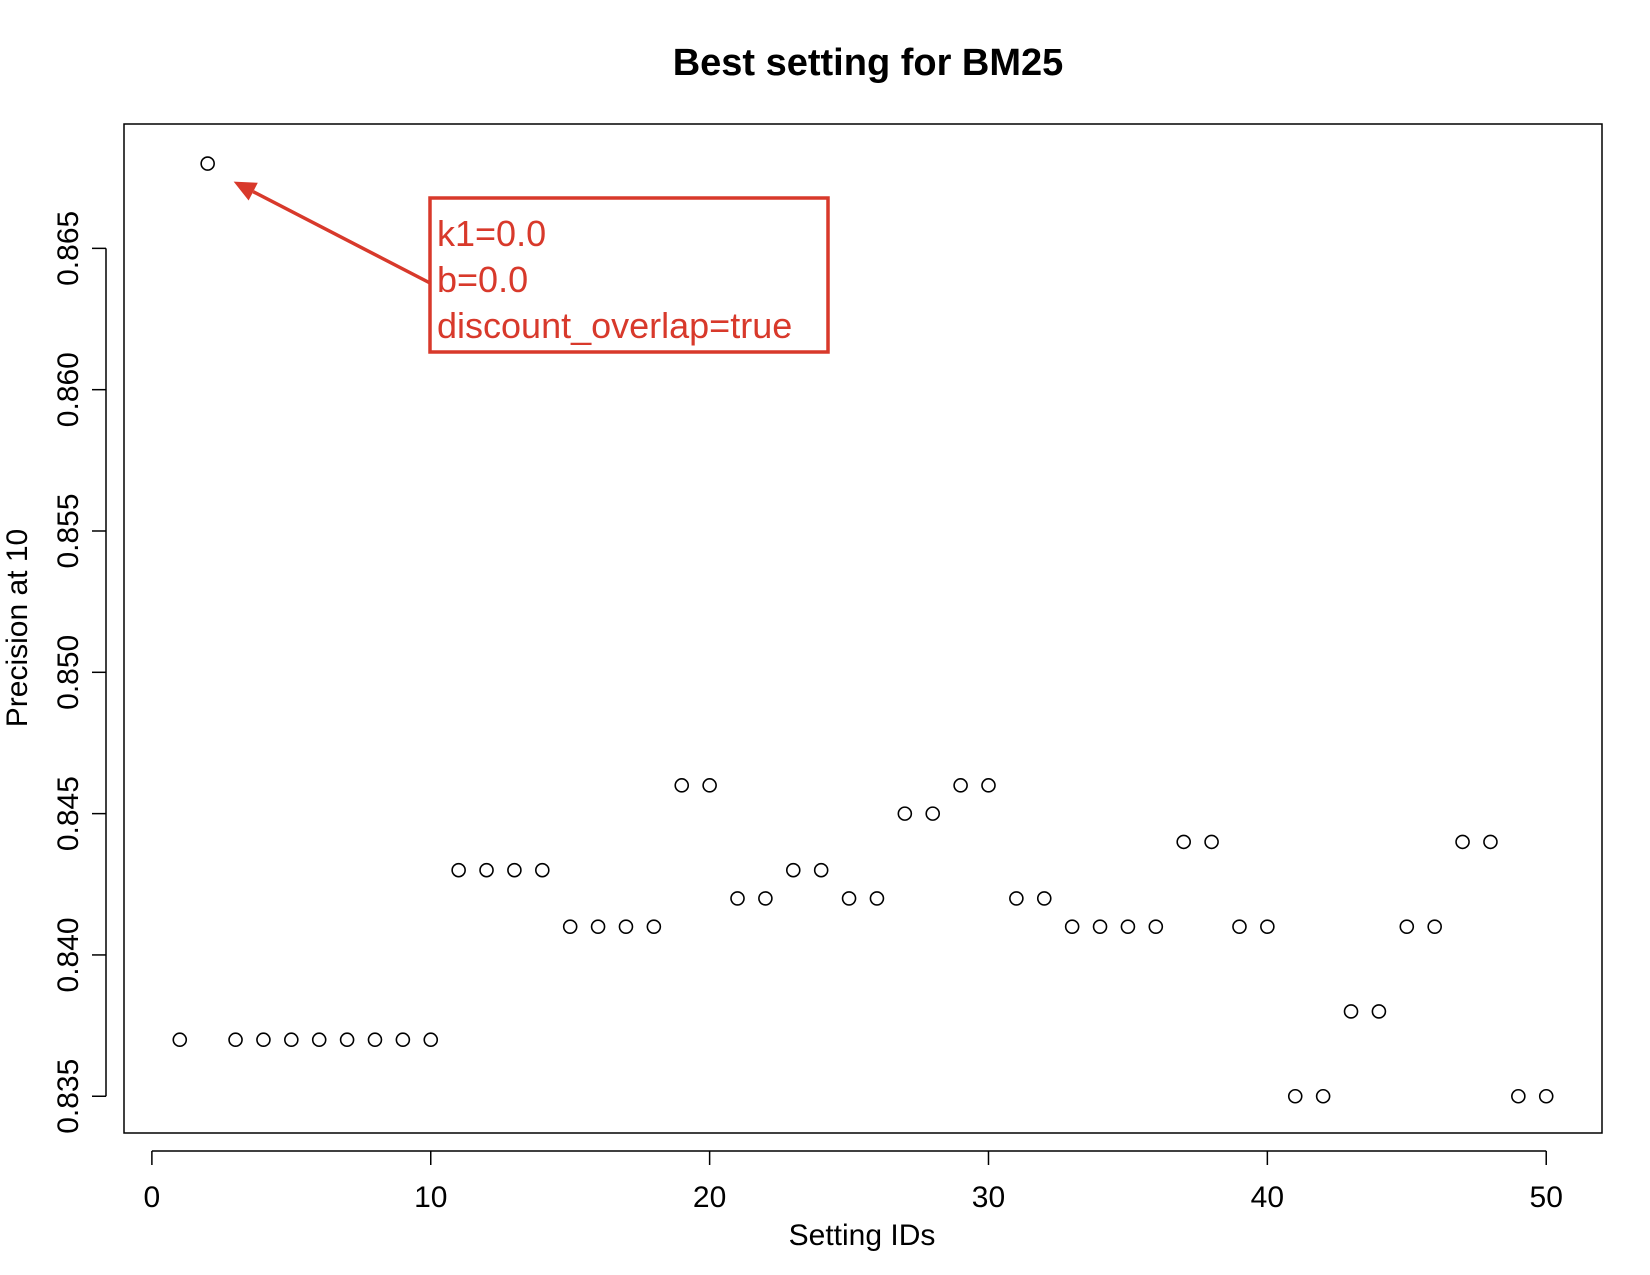 Image resolution: width=1650 pixels, height=1275 pixels. Describe the element at coordinates (614, 325) in the screenshot. I see `annotation-line: discount_overlap=true` at that location.